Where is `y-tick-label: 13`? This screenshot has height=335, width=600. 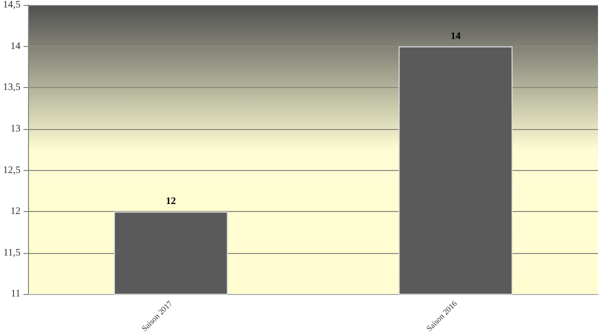 y-tick-label: 13 is located at coordinates (15, 128).